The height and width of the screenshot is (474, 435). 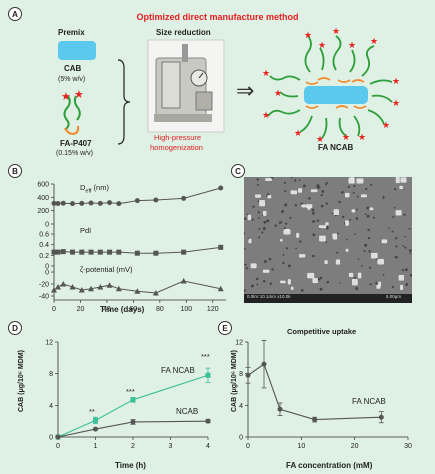 I want to click on fa-ncab-series-label: FA NCAB, so click(x=178, y=370).